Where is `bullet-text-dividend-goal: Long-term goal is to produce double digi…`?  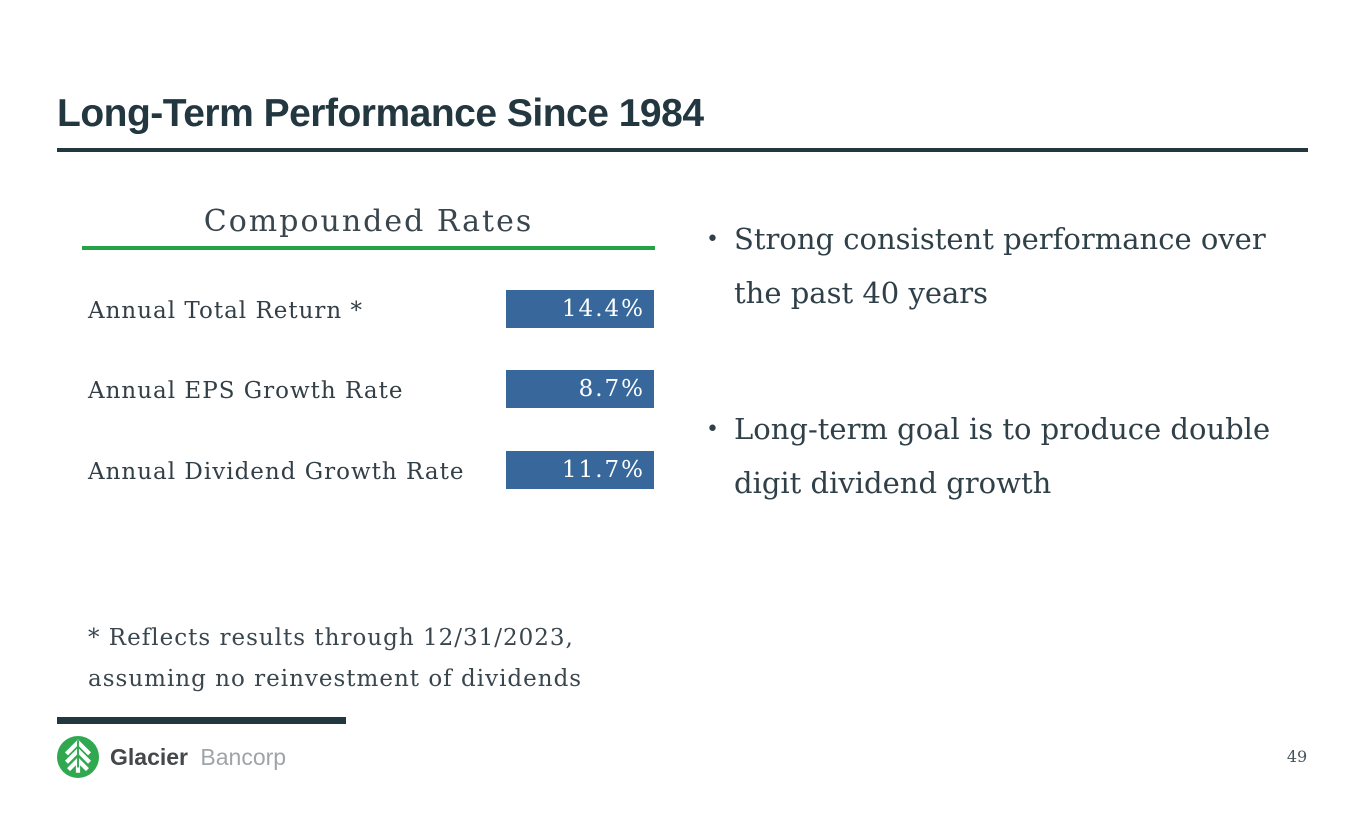 bullet-text-dividend-goal: Long-term goal is to produce double digi… is located at coordinates (1002, 456).